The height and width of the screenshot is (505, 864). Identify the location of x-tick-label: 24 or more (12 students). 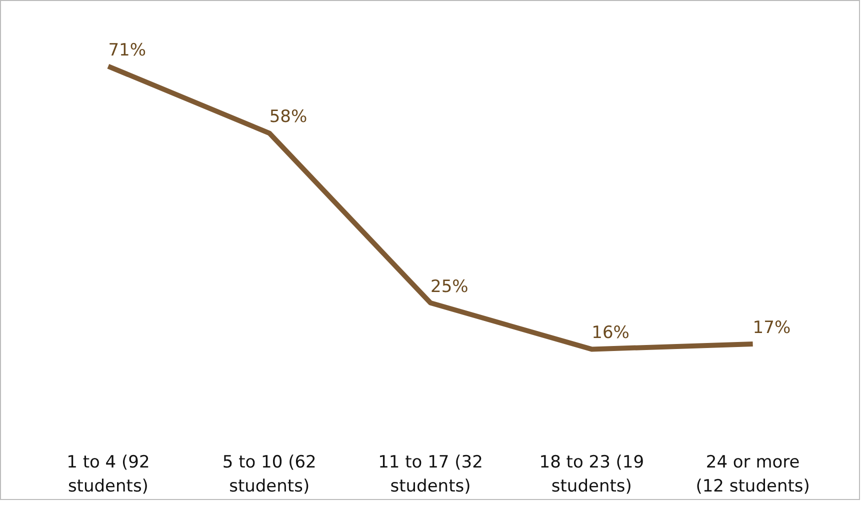
(753, 474).